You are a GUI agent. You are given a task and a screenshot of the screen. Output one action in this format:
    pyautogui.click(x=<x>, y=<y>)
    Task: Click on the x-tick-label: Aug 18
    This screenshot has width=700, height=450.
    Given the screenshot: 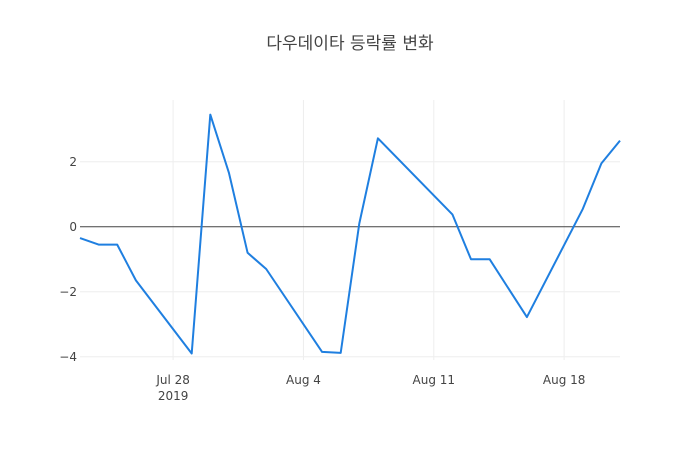 What is the action you would take?
    pyautogui.click(x=564, y=380)
    